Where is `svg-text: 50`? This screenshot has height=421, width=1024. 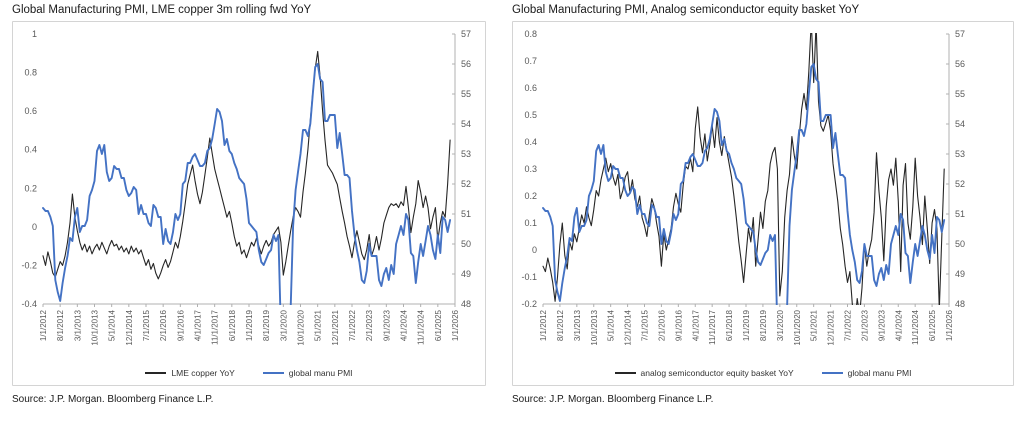
svg-text: 50 is located at coordinates (466, 244).